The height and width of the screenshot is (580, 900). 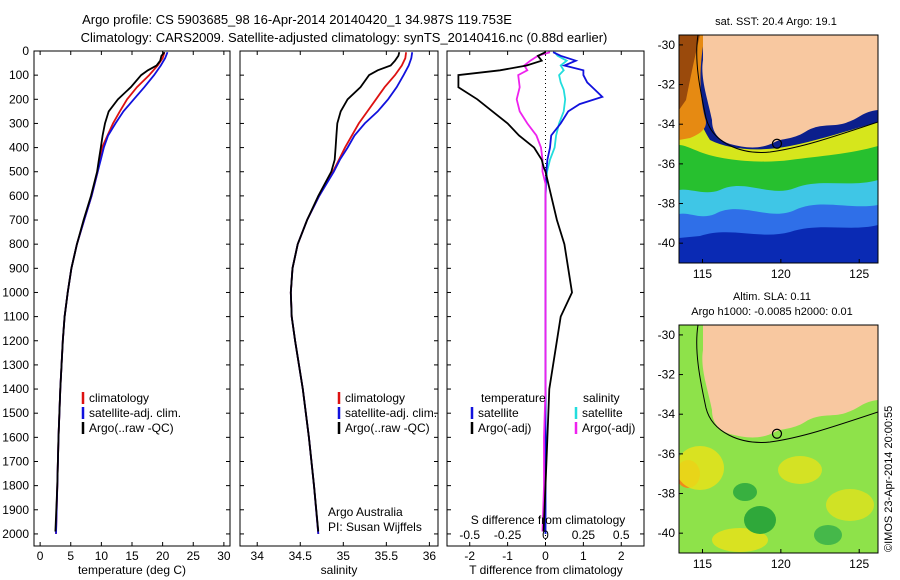 I want to click on salinity-x-tick-label: 35, so click(x=344, y=556).